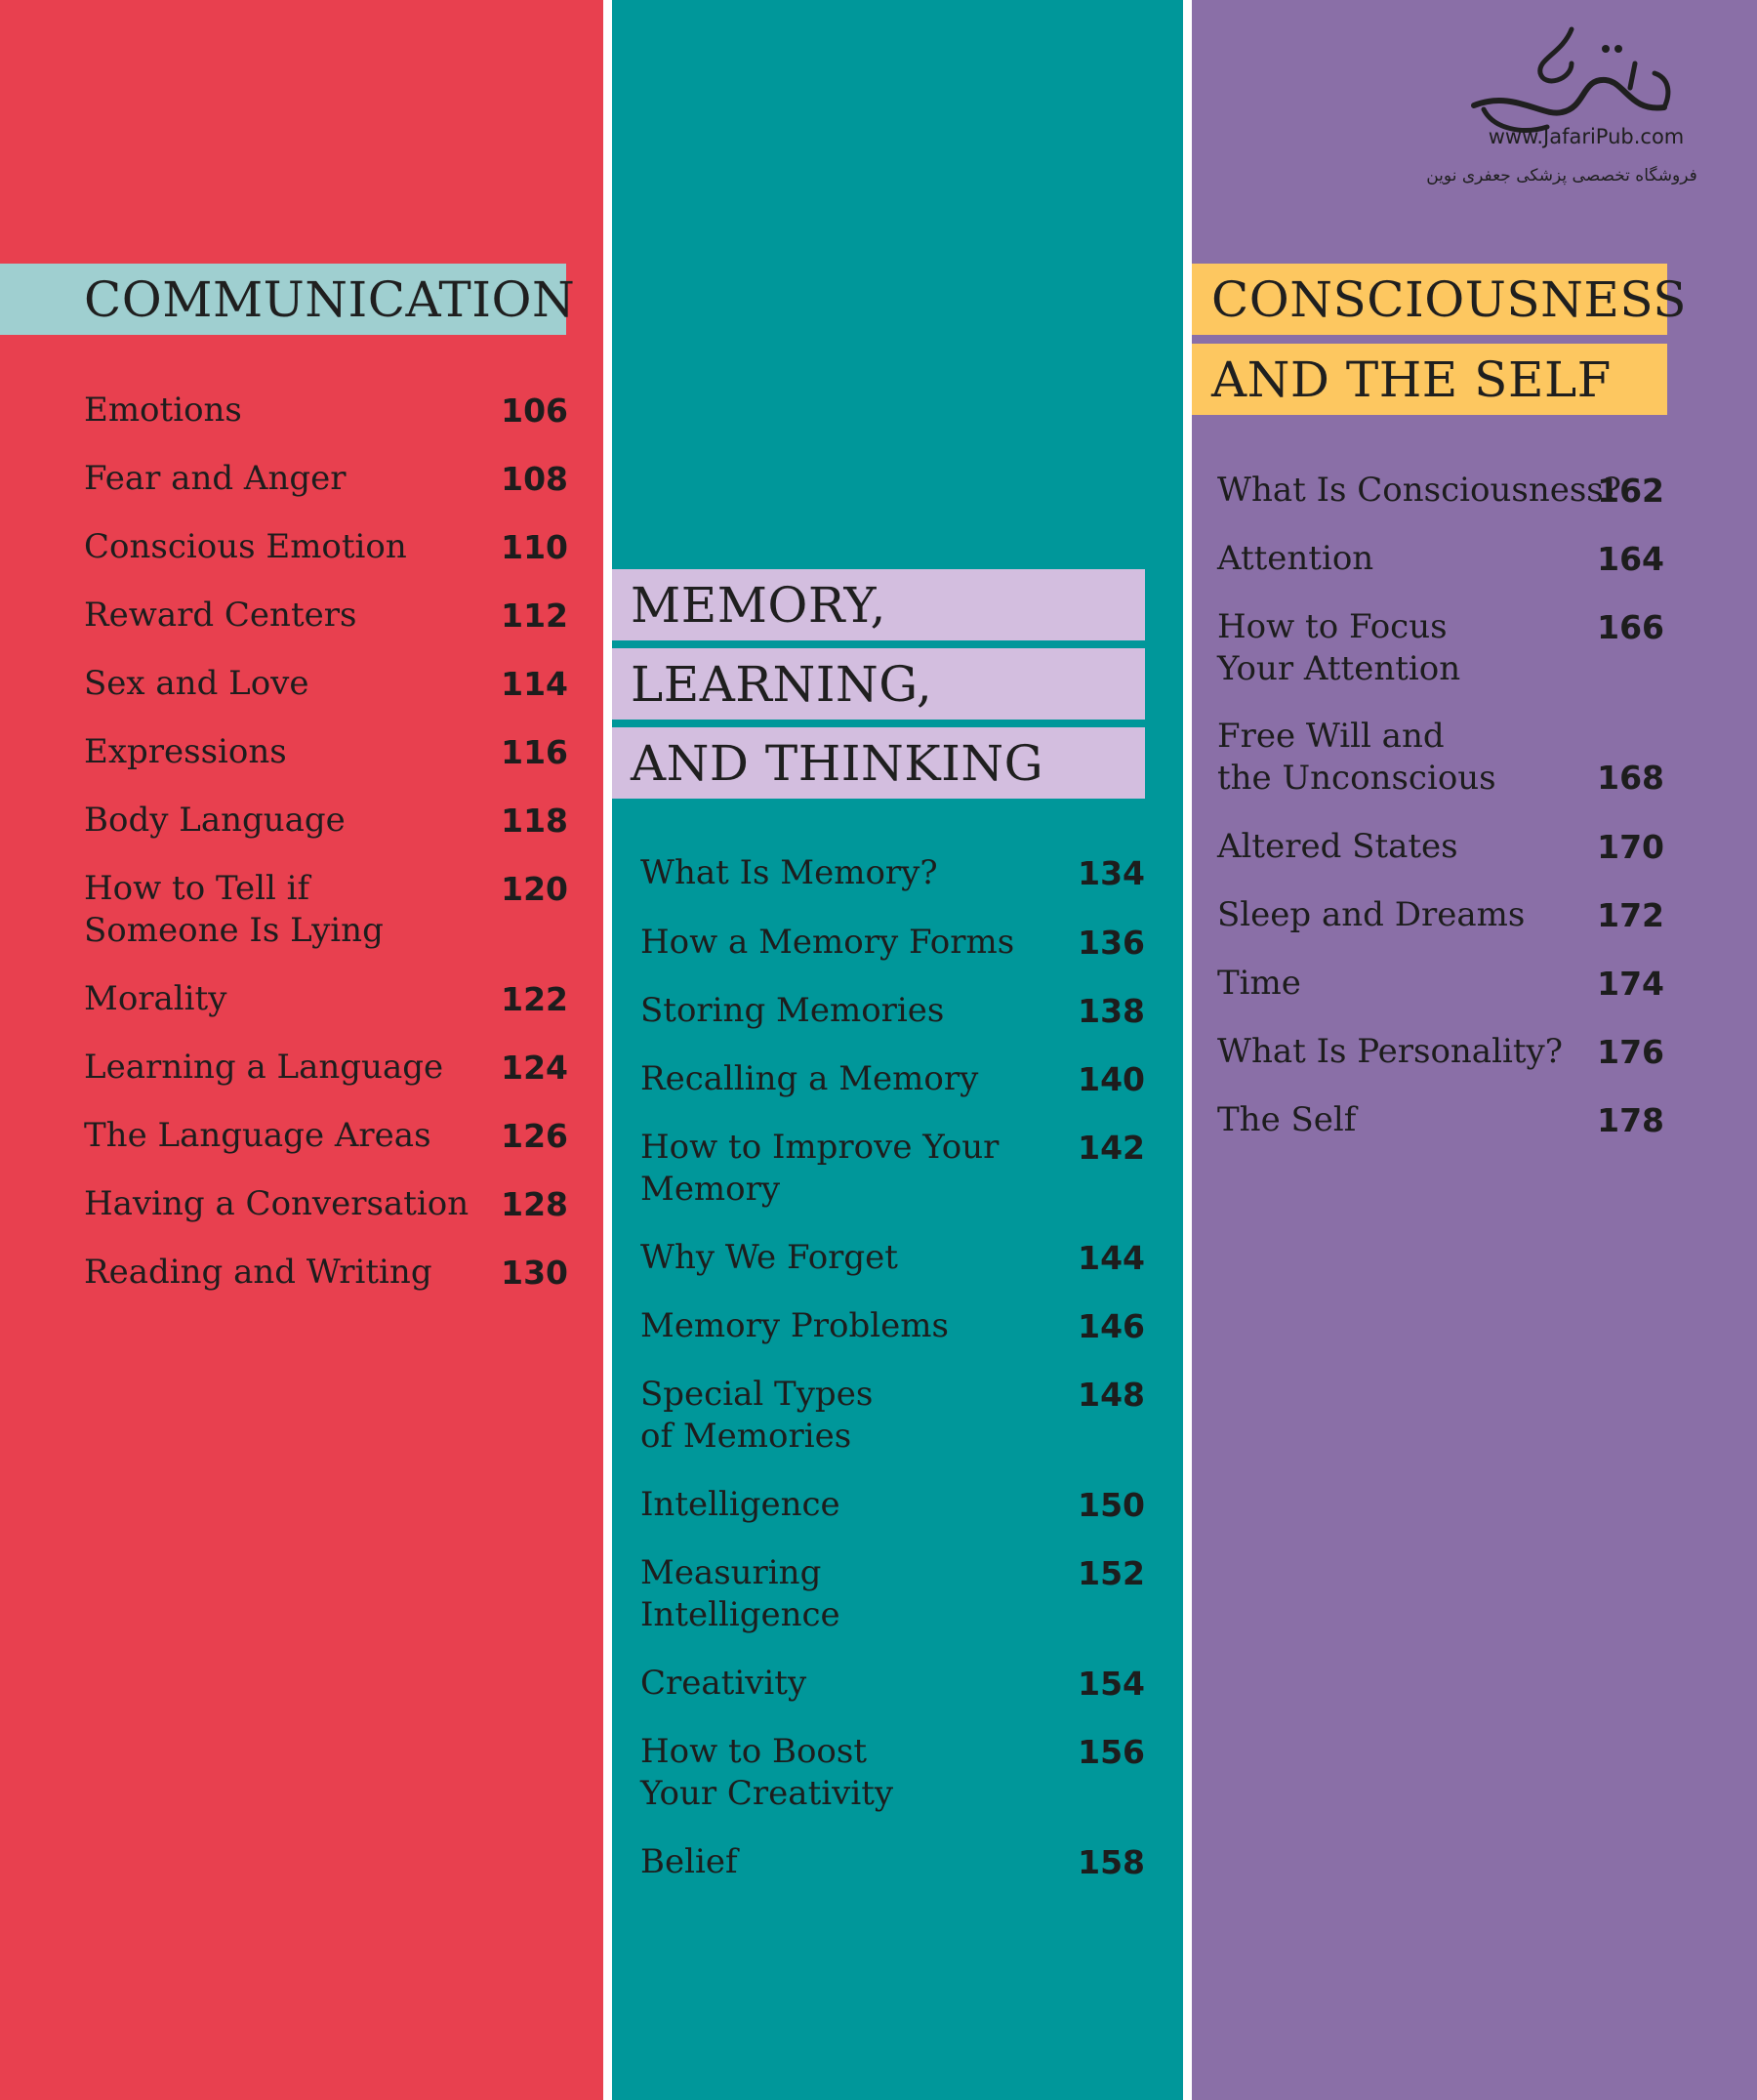  What do you see at coordinates (794, 1325) in the screenshot?
I see `toc-entry-title: Memory Problems` at bounding box center [794, 1325].